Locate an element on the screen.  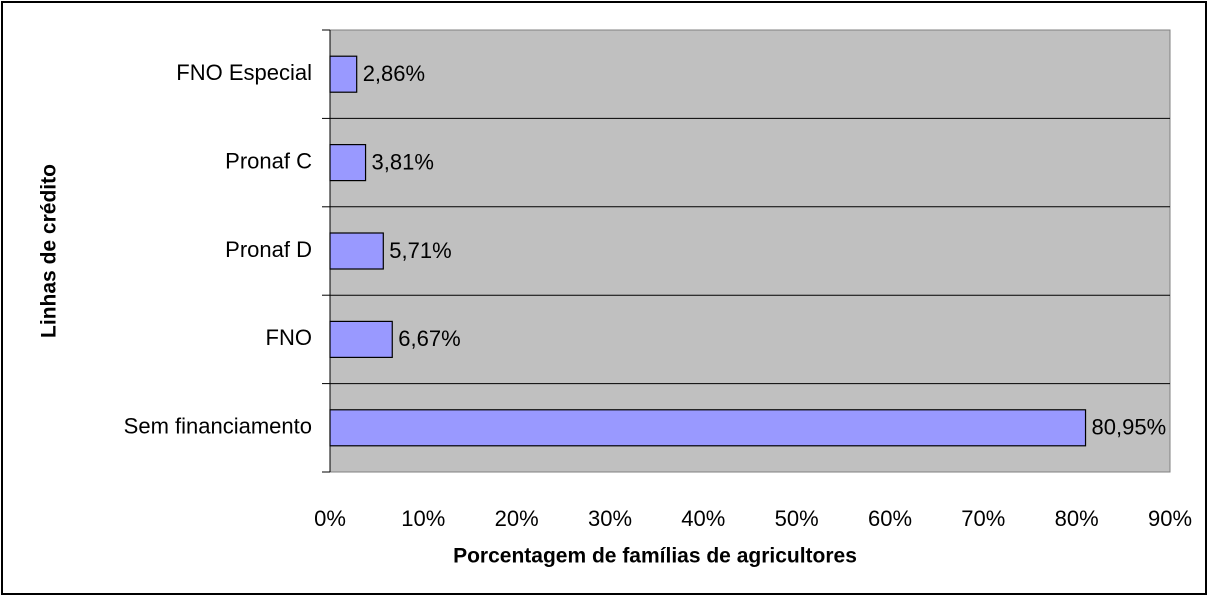
data-label: 2,86% is located at coordinates (394, 73).